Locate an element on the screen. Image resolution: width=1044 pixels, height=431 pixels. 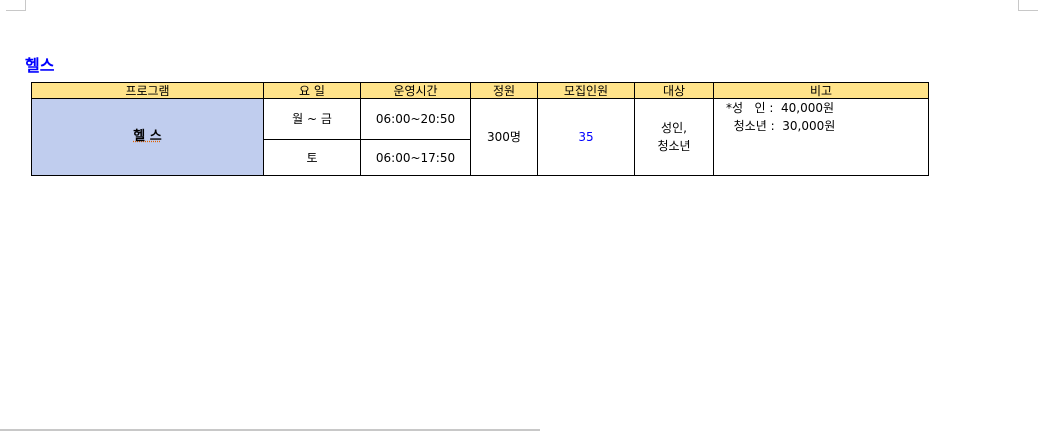
program-cell: 헬 스 is located at coordinates (147, 137).